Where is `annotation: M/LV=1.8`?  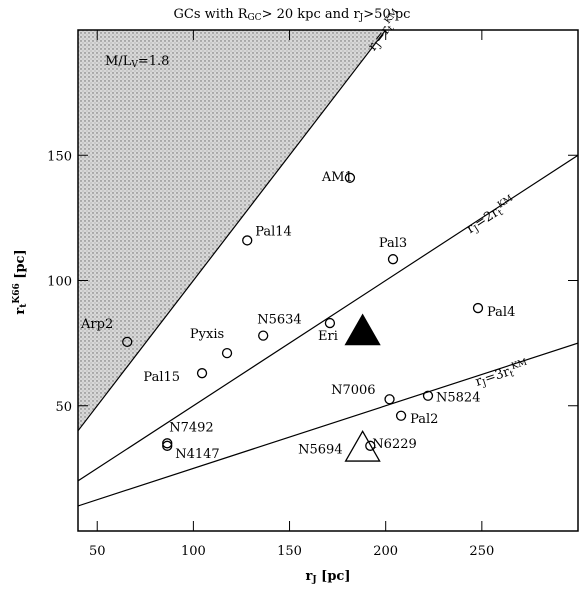 annotation: M/LV=1.8 is located at coordinates (137, 62).